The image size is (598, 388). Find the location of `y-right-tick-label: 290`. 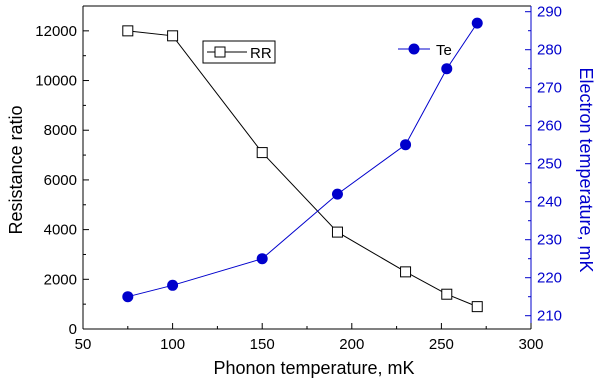

y-right-tick-label: 290 is located at coordinates (549, 12).